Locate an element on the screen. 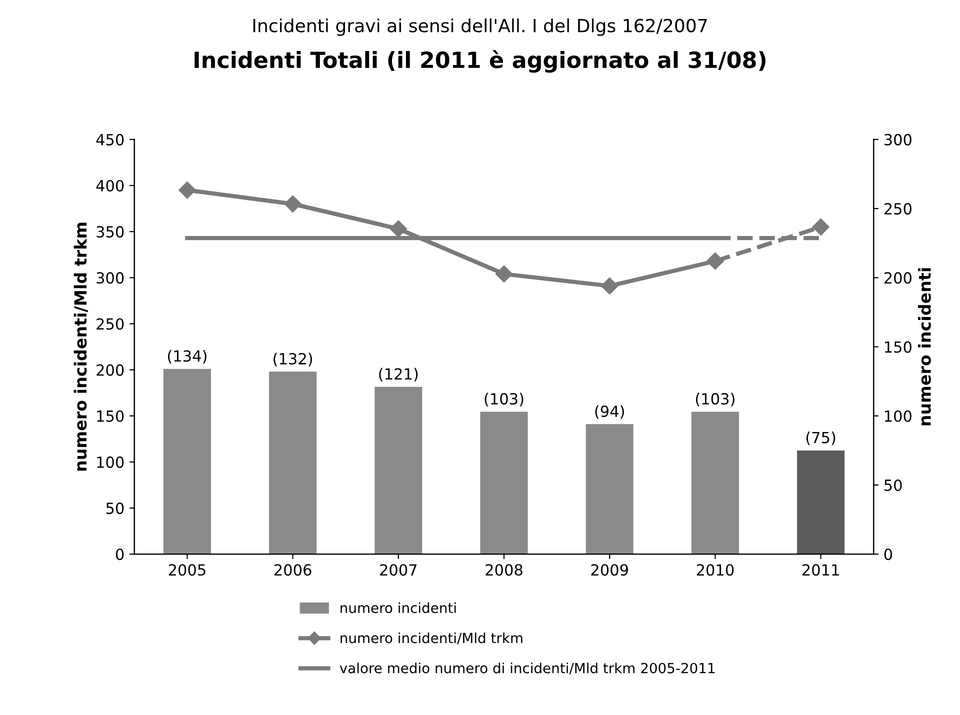 The height and width of the screenshot is (715, 960). x-tick-label: 2010 is located at coordinates (715, 570).